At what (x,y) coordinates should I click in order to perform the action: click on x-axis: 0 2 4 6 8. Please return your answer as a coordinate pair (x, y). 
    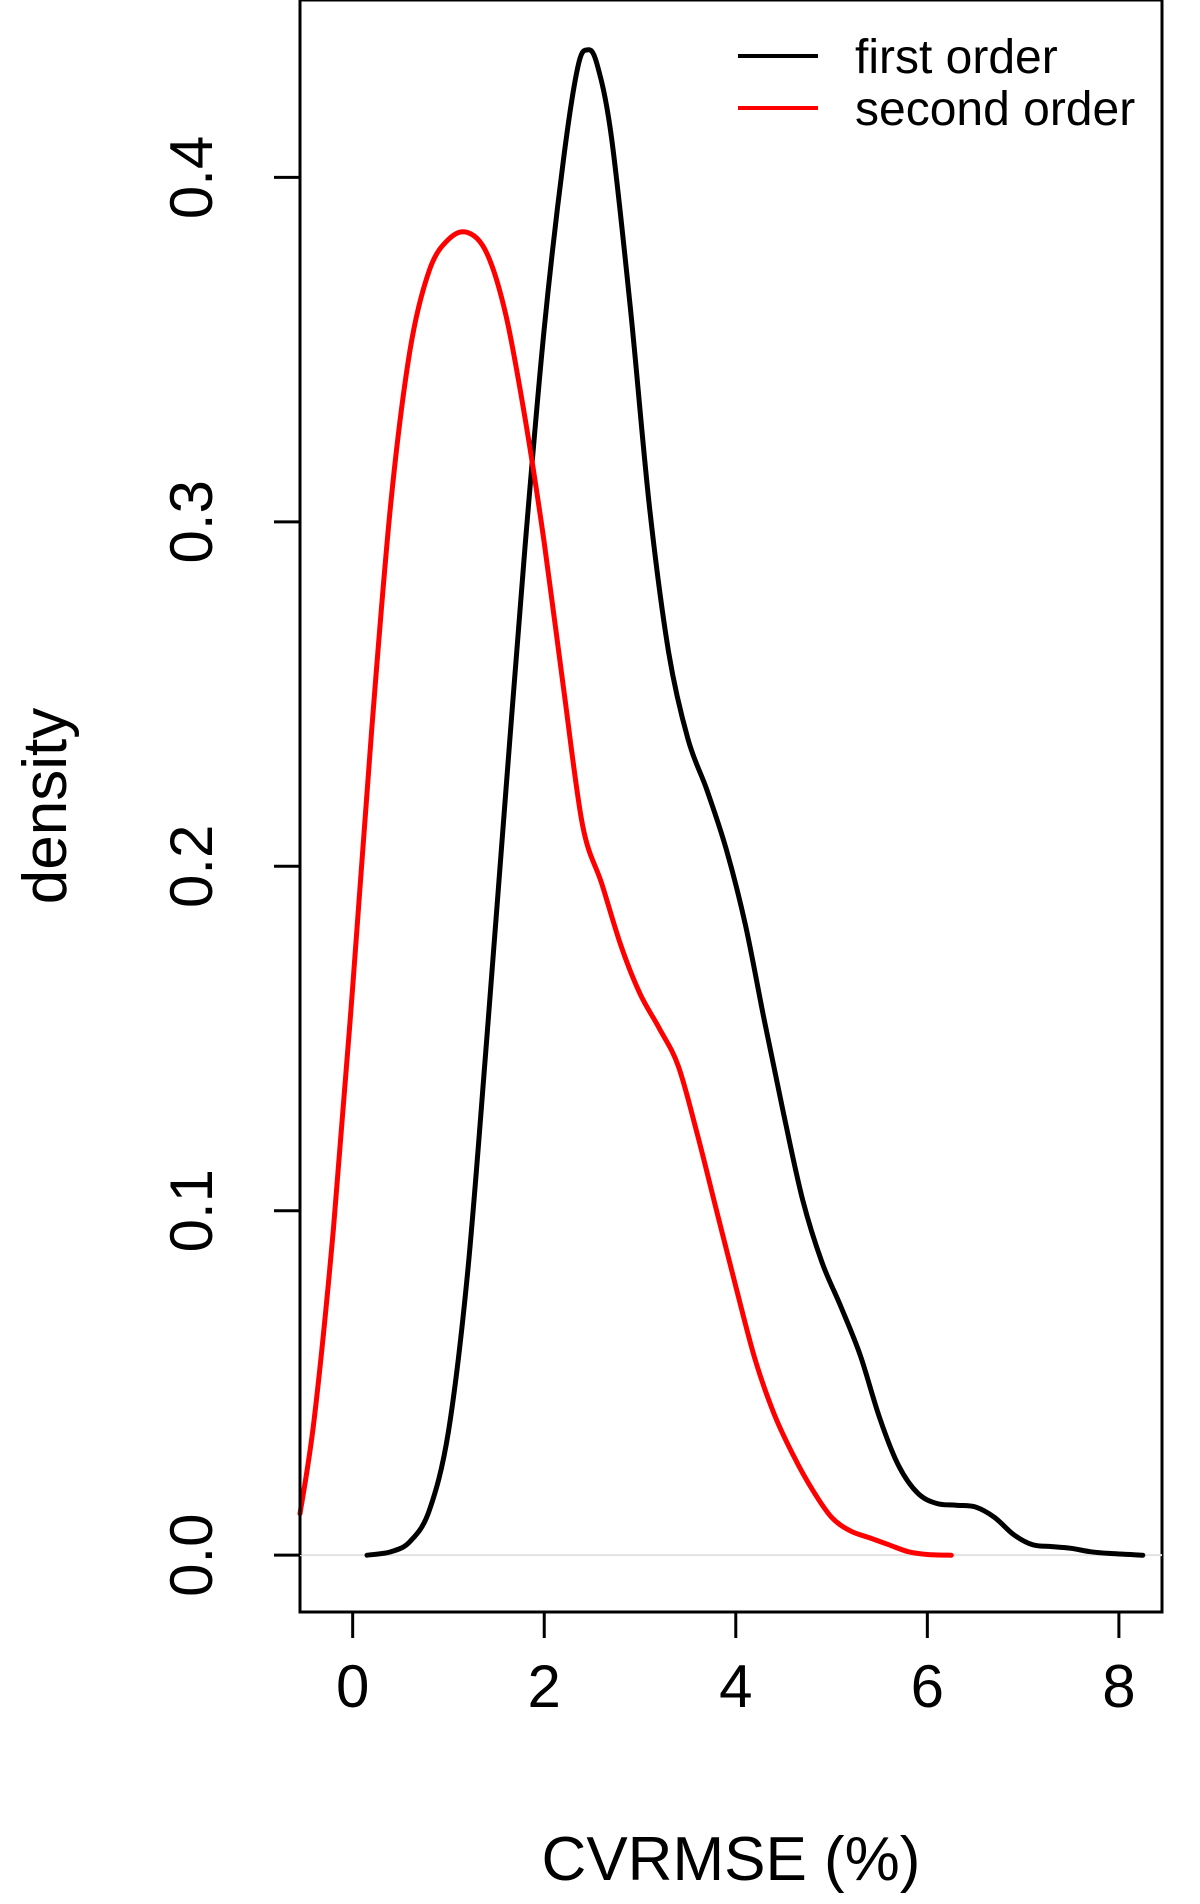
    Looking at the image, I should click on (736, 1665).